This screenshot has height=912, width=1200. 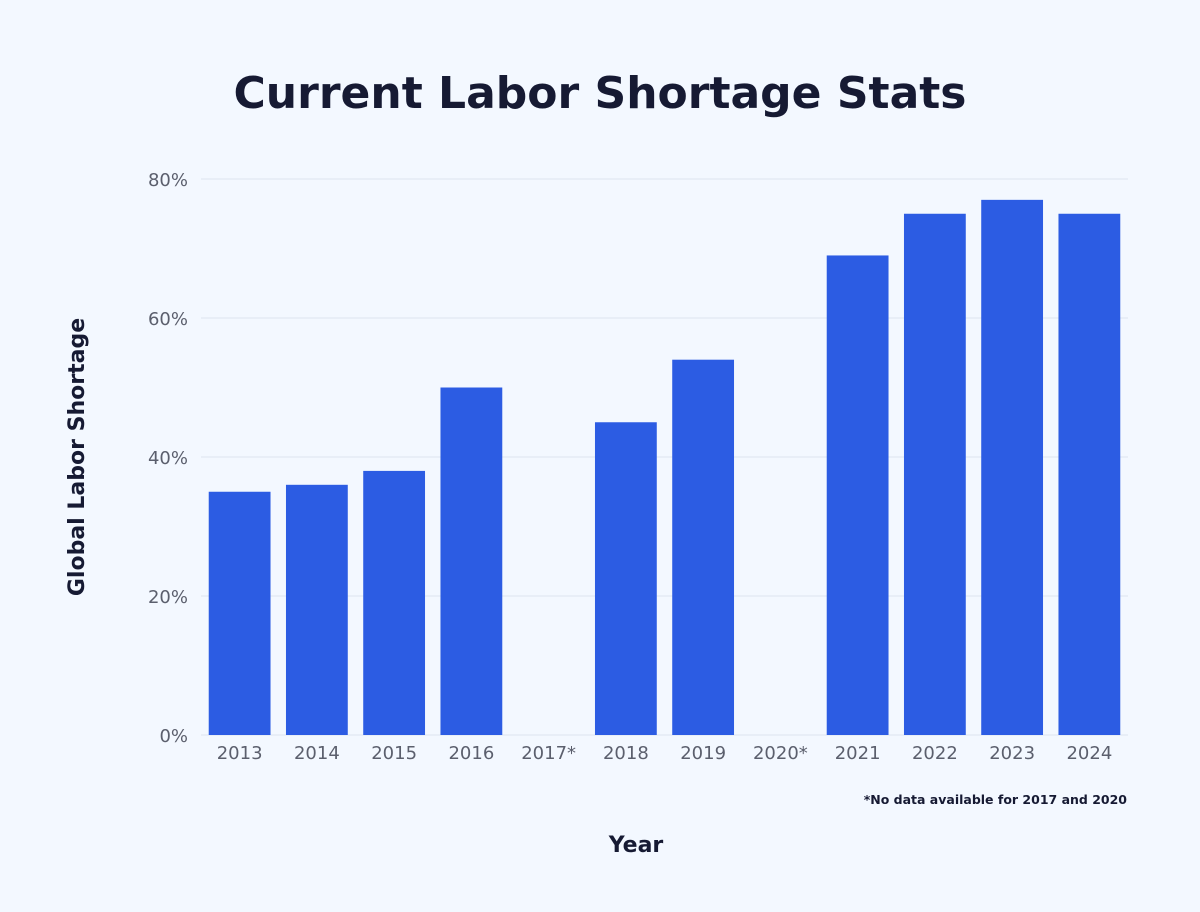 What do you see at coordinates (77, 457) in the screenshot?
I see `y-axis-title: Global Labor Shortage` at bounding box center [77, 457].